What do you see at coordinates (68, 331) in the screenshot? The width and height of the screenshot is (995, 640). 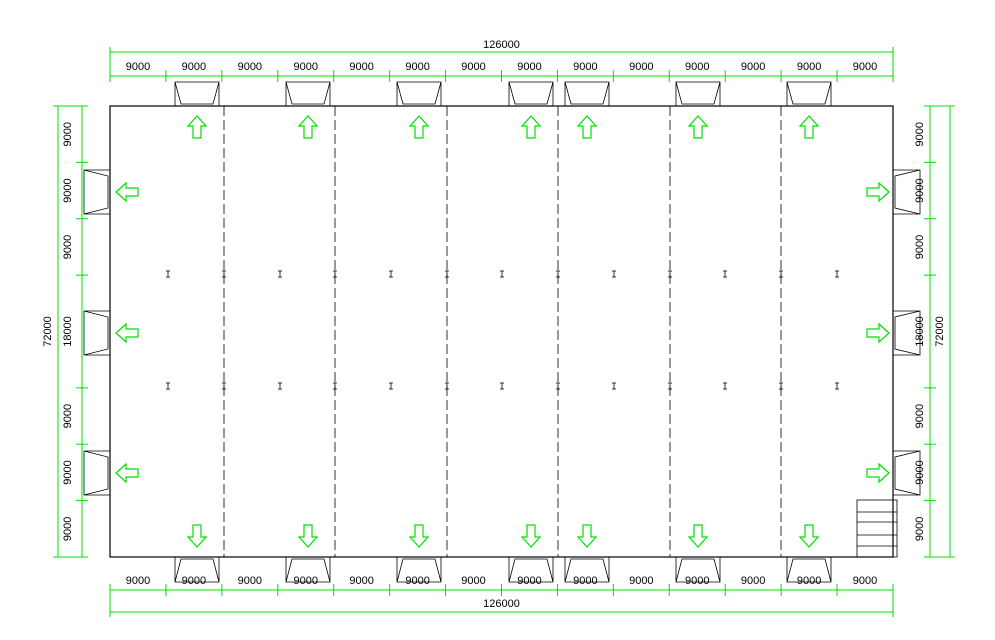 I see `dimension-segment: 18000` at bounding box center [68, 331].